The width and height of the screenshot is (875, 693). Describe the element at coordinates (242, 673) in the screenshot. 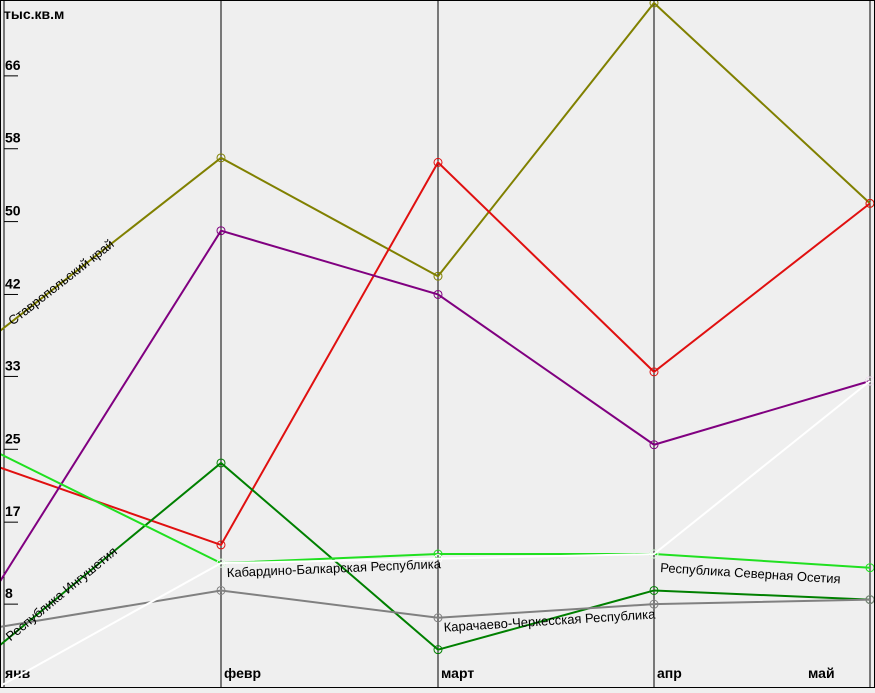

I see `x-tick-label: февр` at that location.